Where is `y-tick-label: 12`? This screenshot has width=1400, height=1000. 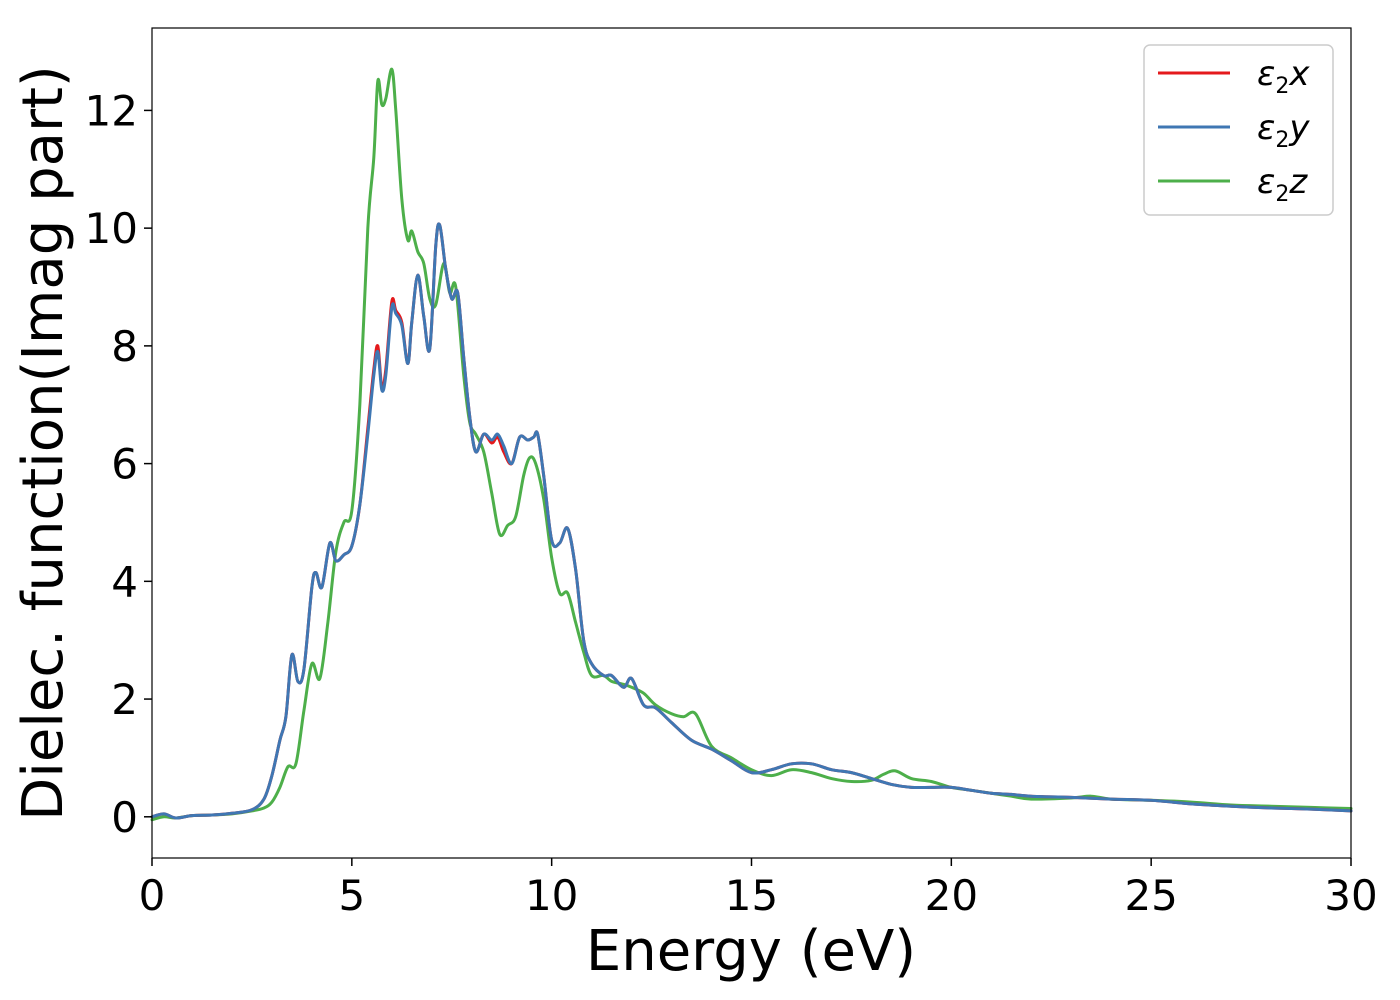
y-tick-label: 12 is located at coordinates (111, 110).